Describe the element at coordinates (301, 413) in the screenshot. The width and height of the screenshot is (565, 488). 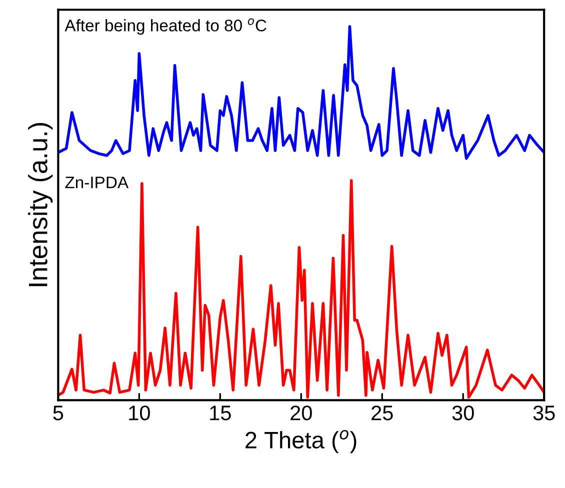
I see `x-tick-label: 20` at that location.